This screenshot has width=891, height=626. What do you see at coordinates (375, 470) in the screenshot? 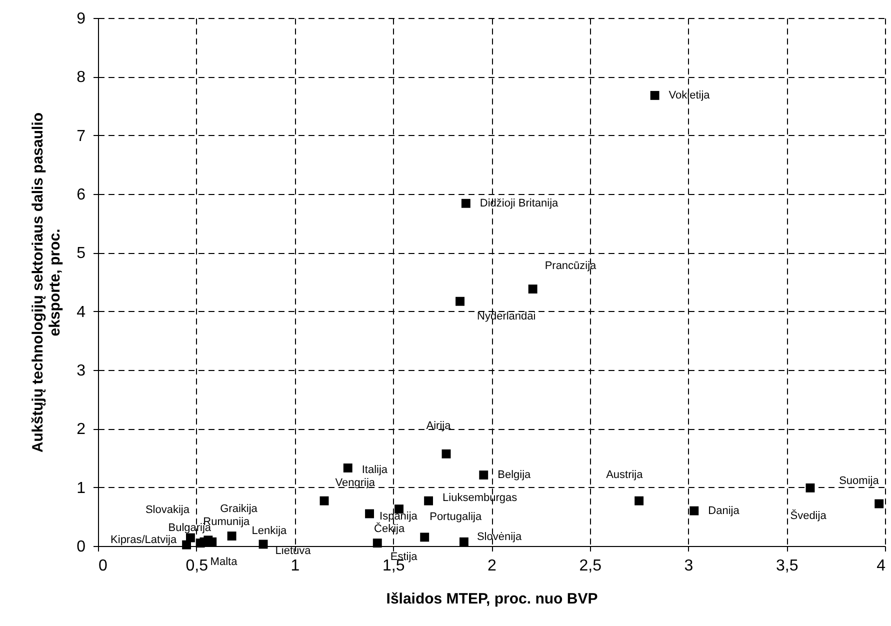
I see `annotation: Italija` at bounding box center [375, 470].